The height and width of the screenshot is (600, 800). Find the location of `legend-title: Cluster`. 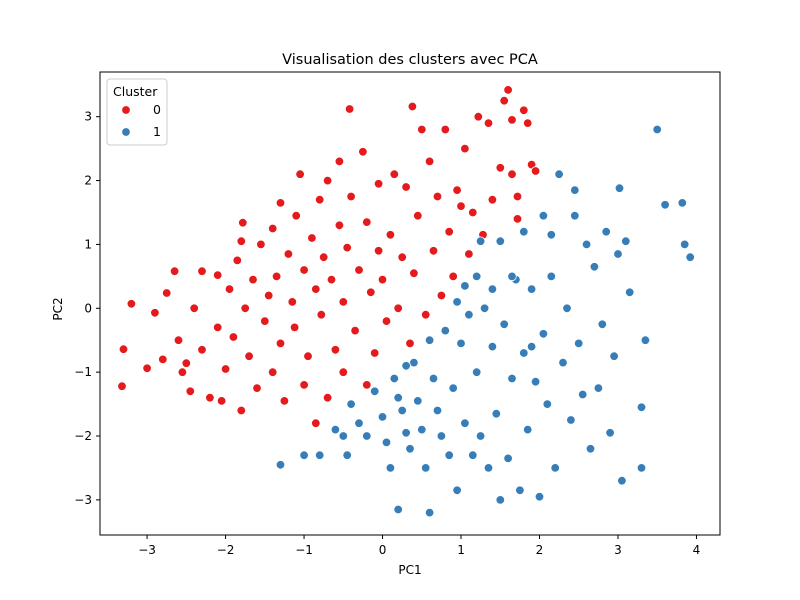

legend-title: Cluster is located at coordinates (135, 91).